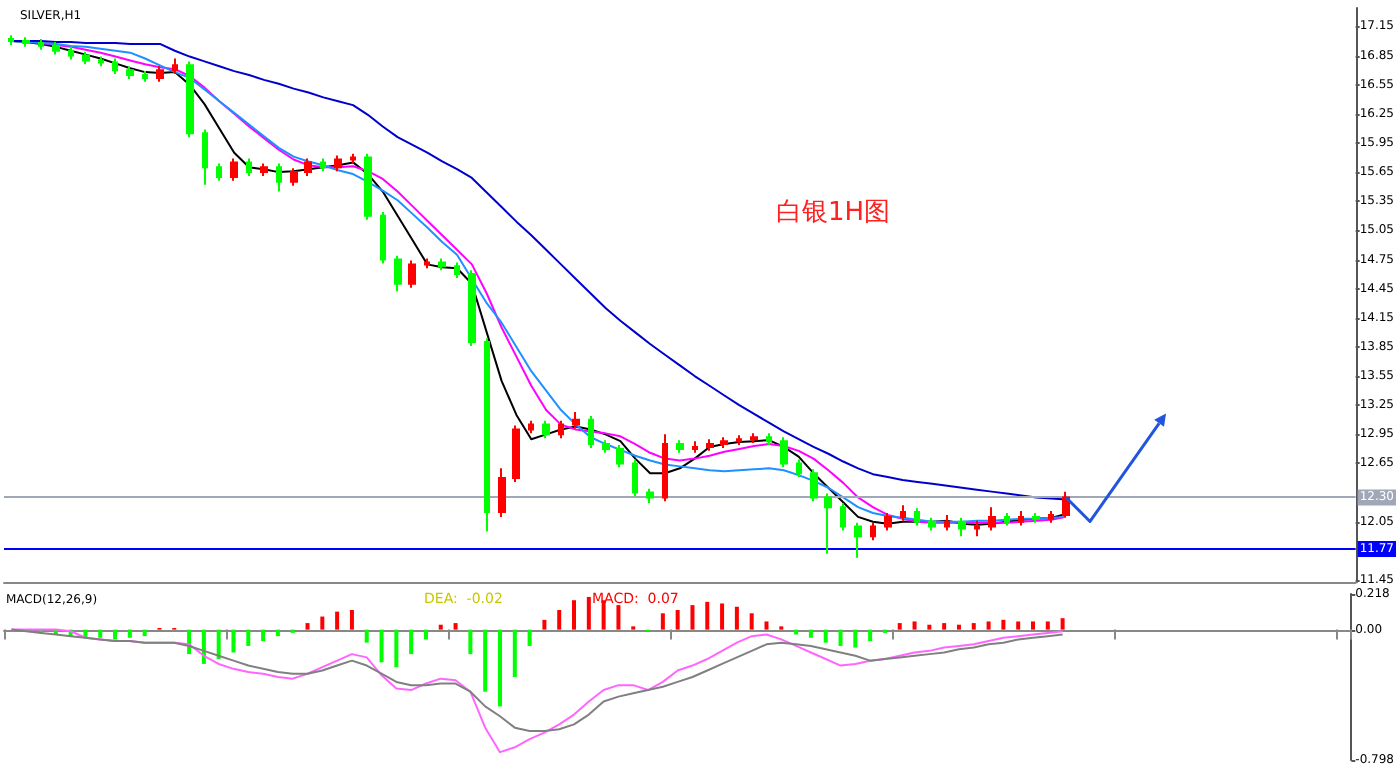 The height and width of the screenshot is (768, 1400). What do you see at coordinates (833, 213) in the screenshot?
I see `annotation: 白银1H图` at bounding box center [833, 213].